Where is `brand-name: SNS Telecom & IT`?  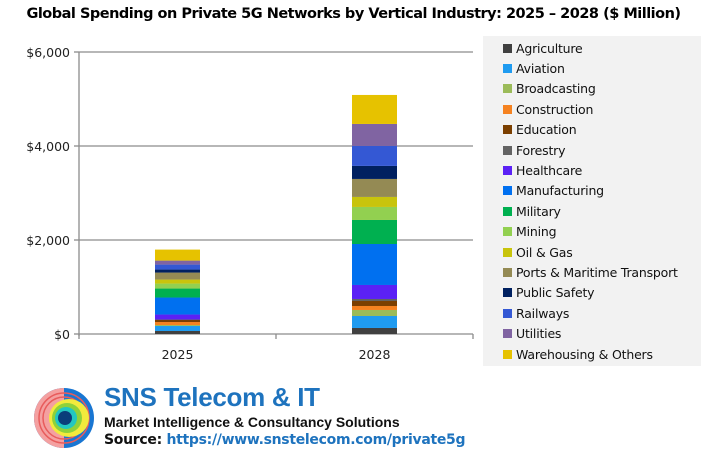 brand-name: SNS Telecom & IT is located at coordinates (212, 397).